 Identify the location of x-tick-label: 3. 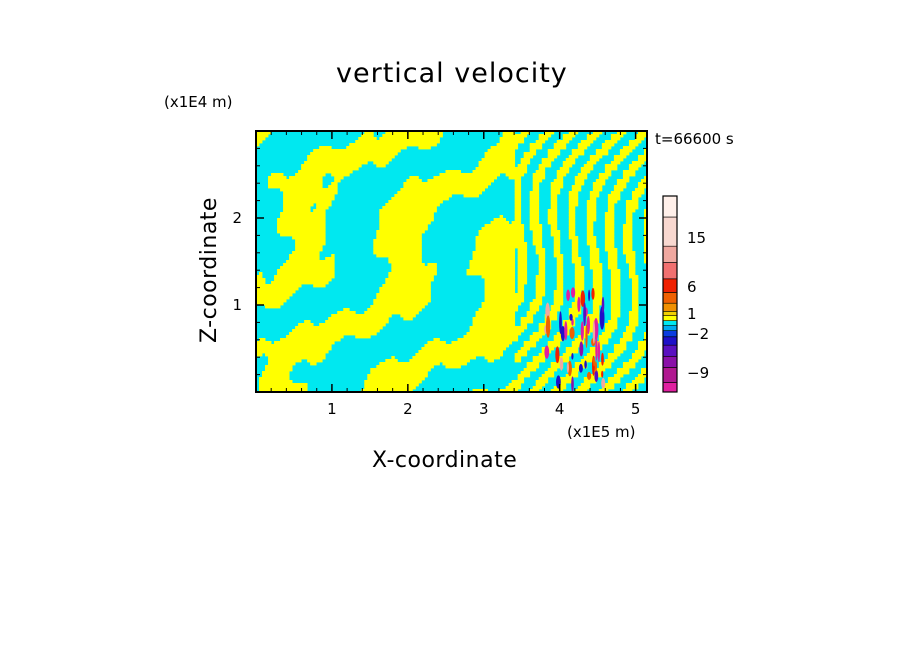
(484, 409).